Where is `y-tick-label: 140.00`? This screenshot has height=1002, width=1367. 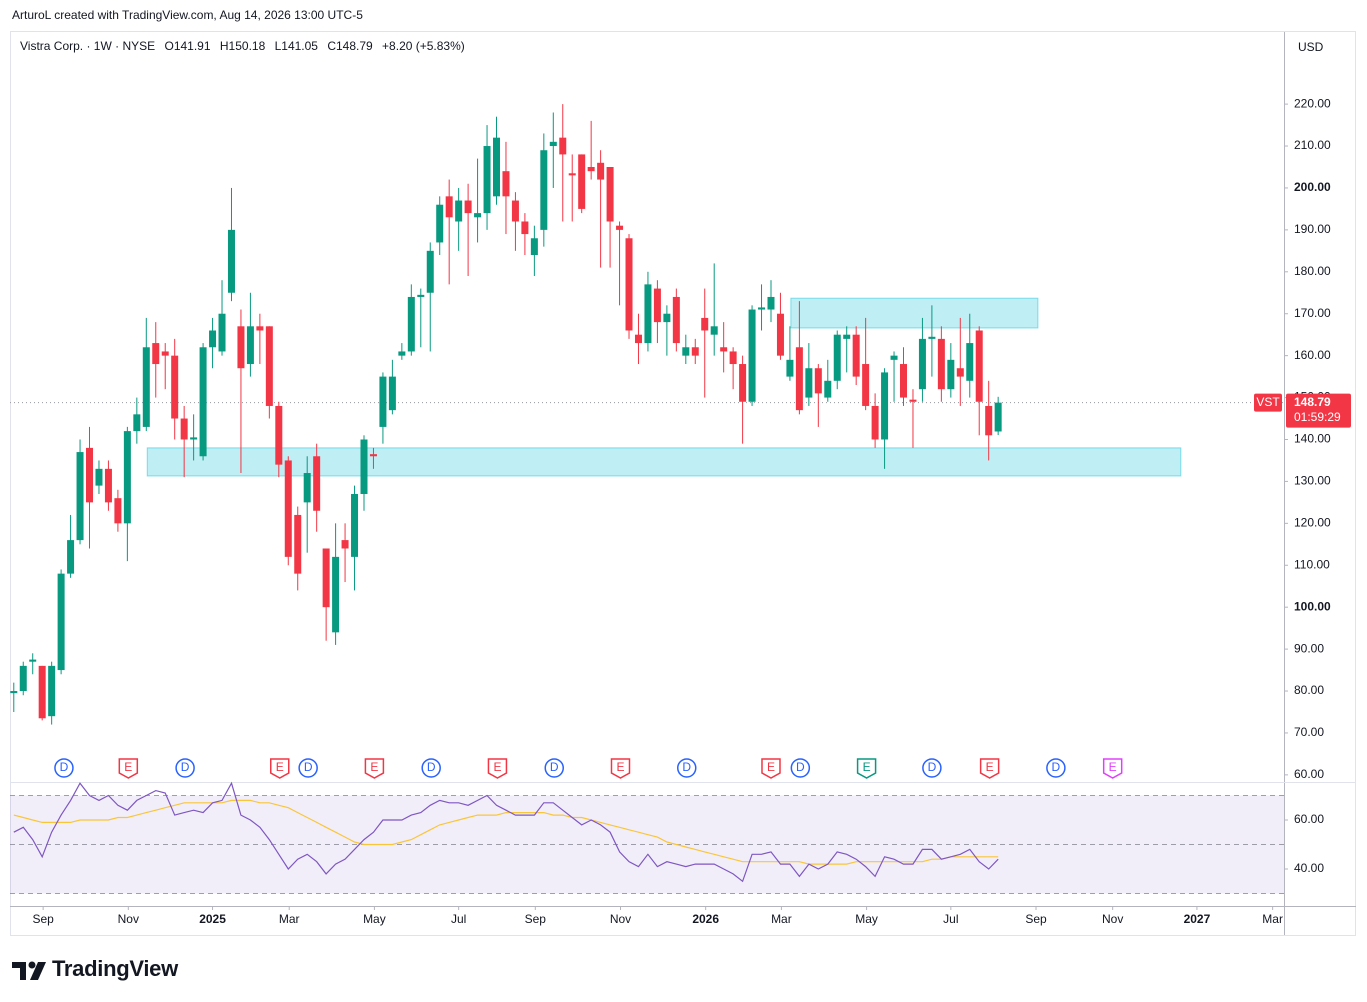 y-tick-label: 140.00 is located at coordinates (1312, 439).